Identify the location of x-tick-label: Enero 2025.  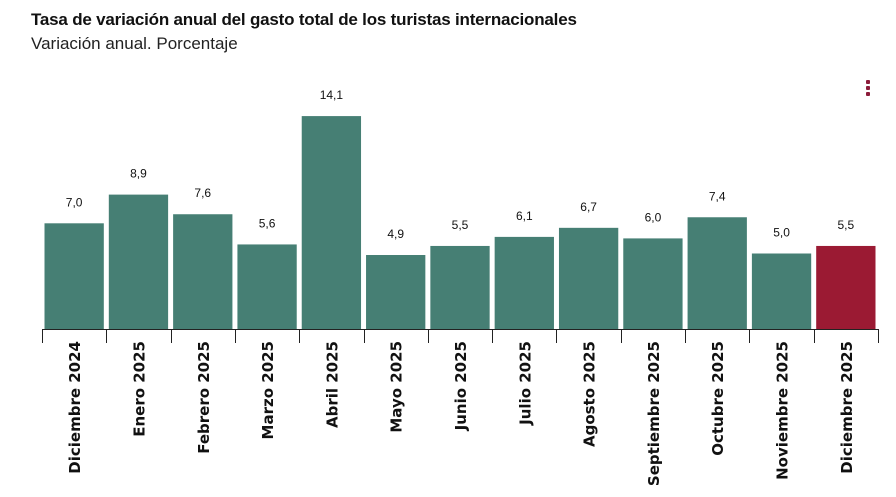
(139, 389).